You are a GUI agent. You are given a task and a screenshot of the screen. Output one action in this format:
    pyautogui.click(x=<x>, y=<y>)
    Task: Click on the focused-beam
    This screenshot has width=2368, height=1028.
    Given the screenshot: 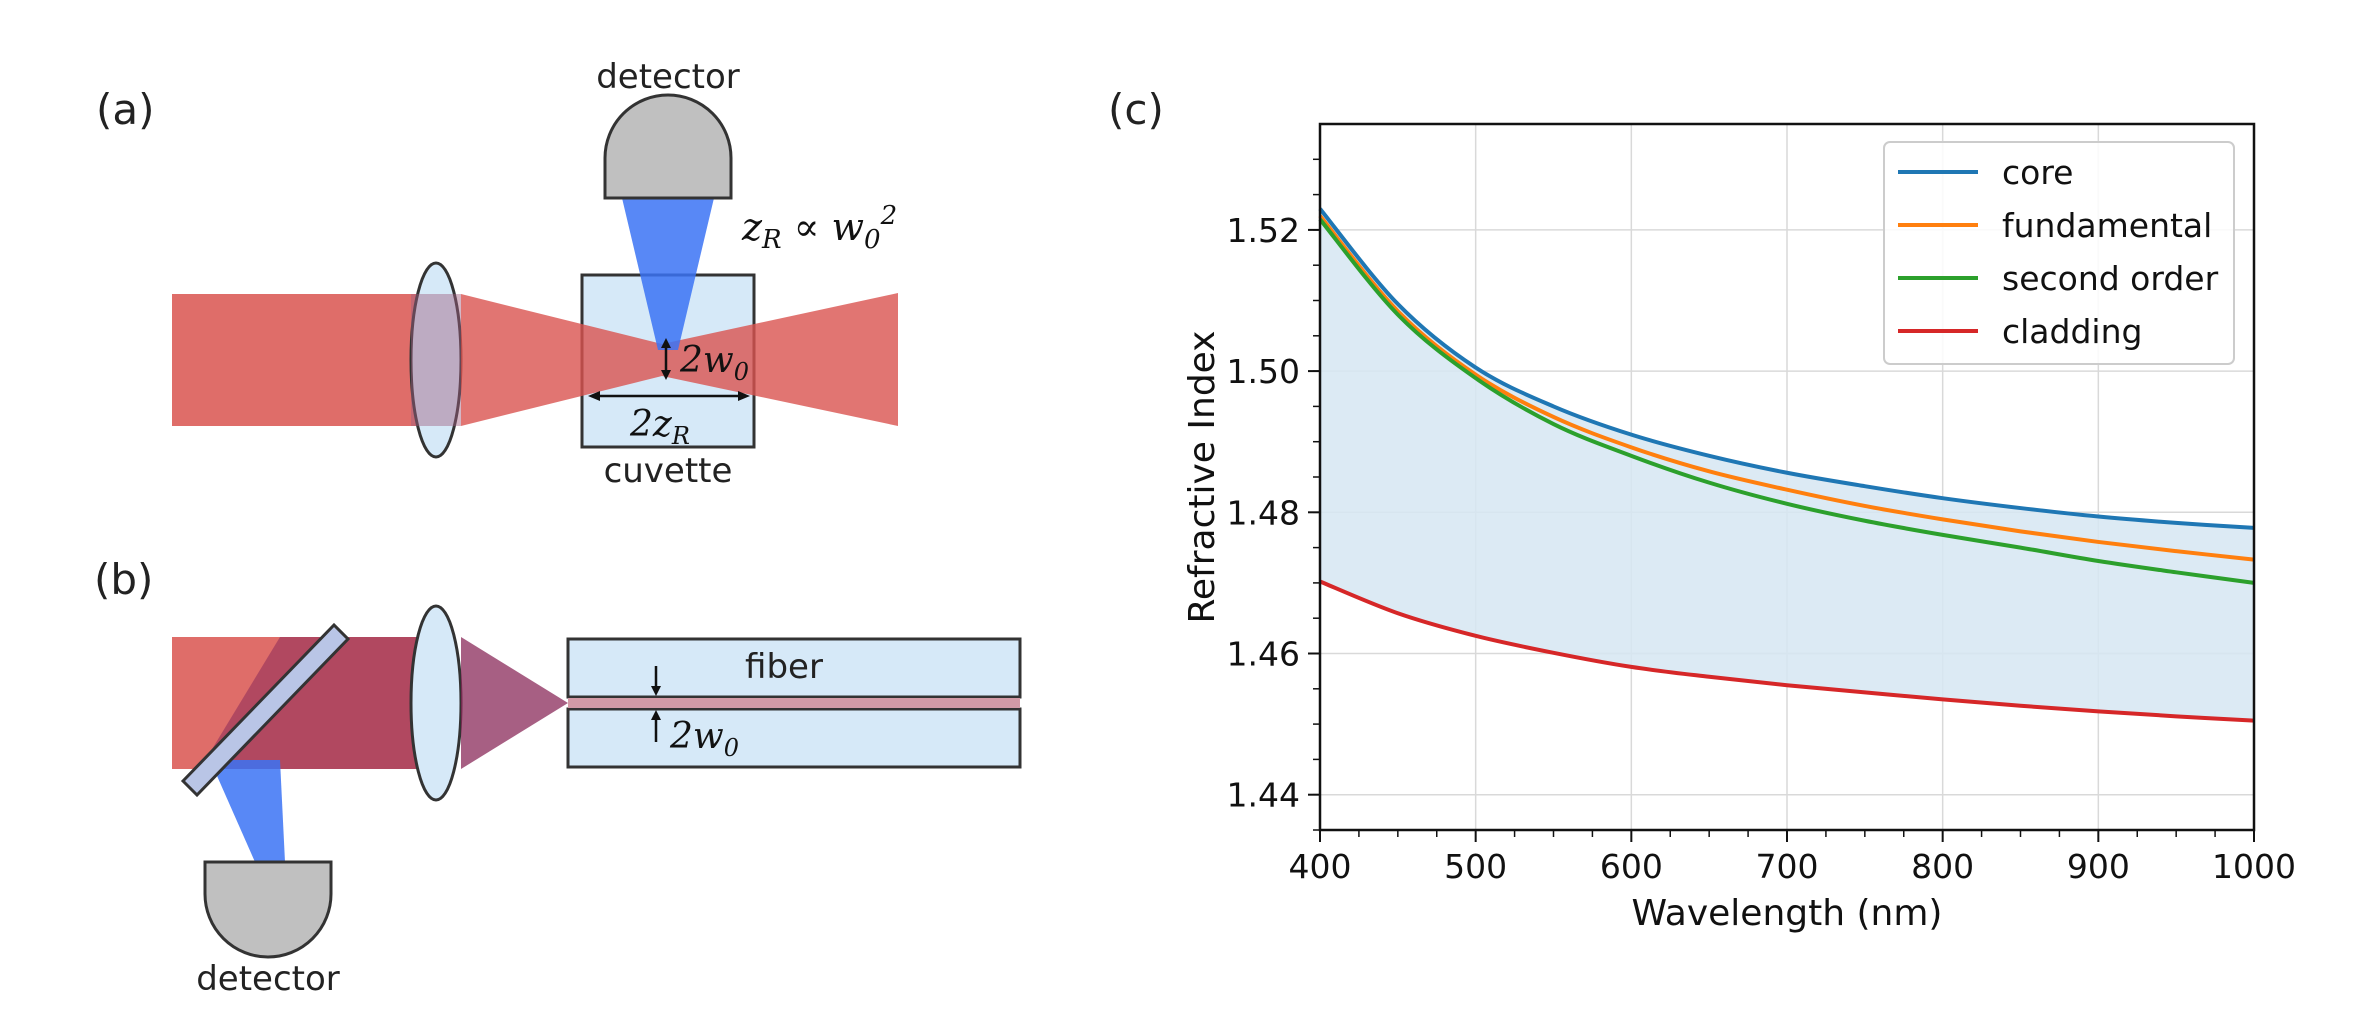 What is the action you would take?
    pyautogui.click(x=679, y=359)
    